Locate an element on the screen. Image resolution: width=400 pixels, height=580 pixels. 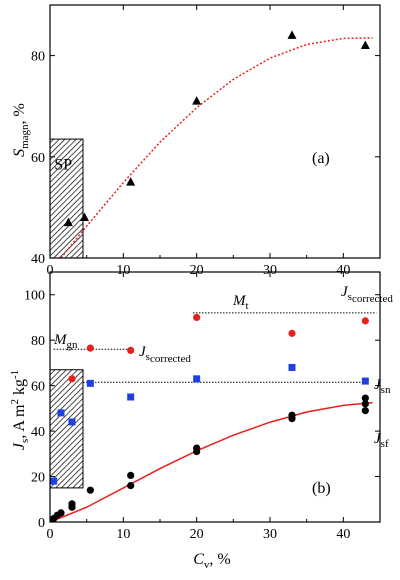
y-tick-label: 0 is located at coordinates (41, 523).